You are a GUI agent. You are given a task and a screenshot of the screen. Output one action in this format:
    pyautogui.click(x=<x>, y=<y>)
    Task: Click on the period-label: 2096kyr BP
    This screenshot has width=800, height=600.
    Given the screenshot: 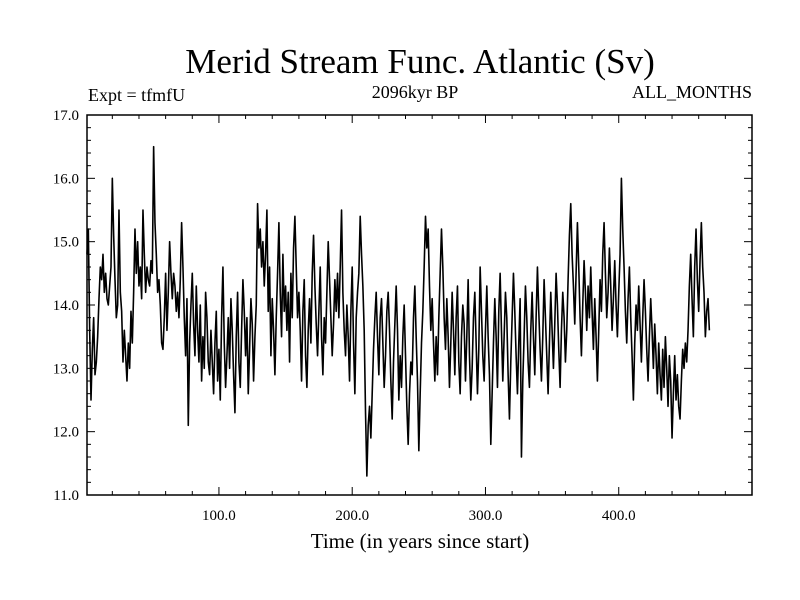 What is the action you would take?
    pyautogui.click(x=415, y=92)
    